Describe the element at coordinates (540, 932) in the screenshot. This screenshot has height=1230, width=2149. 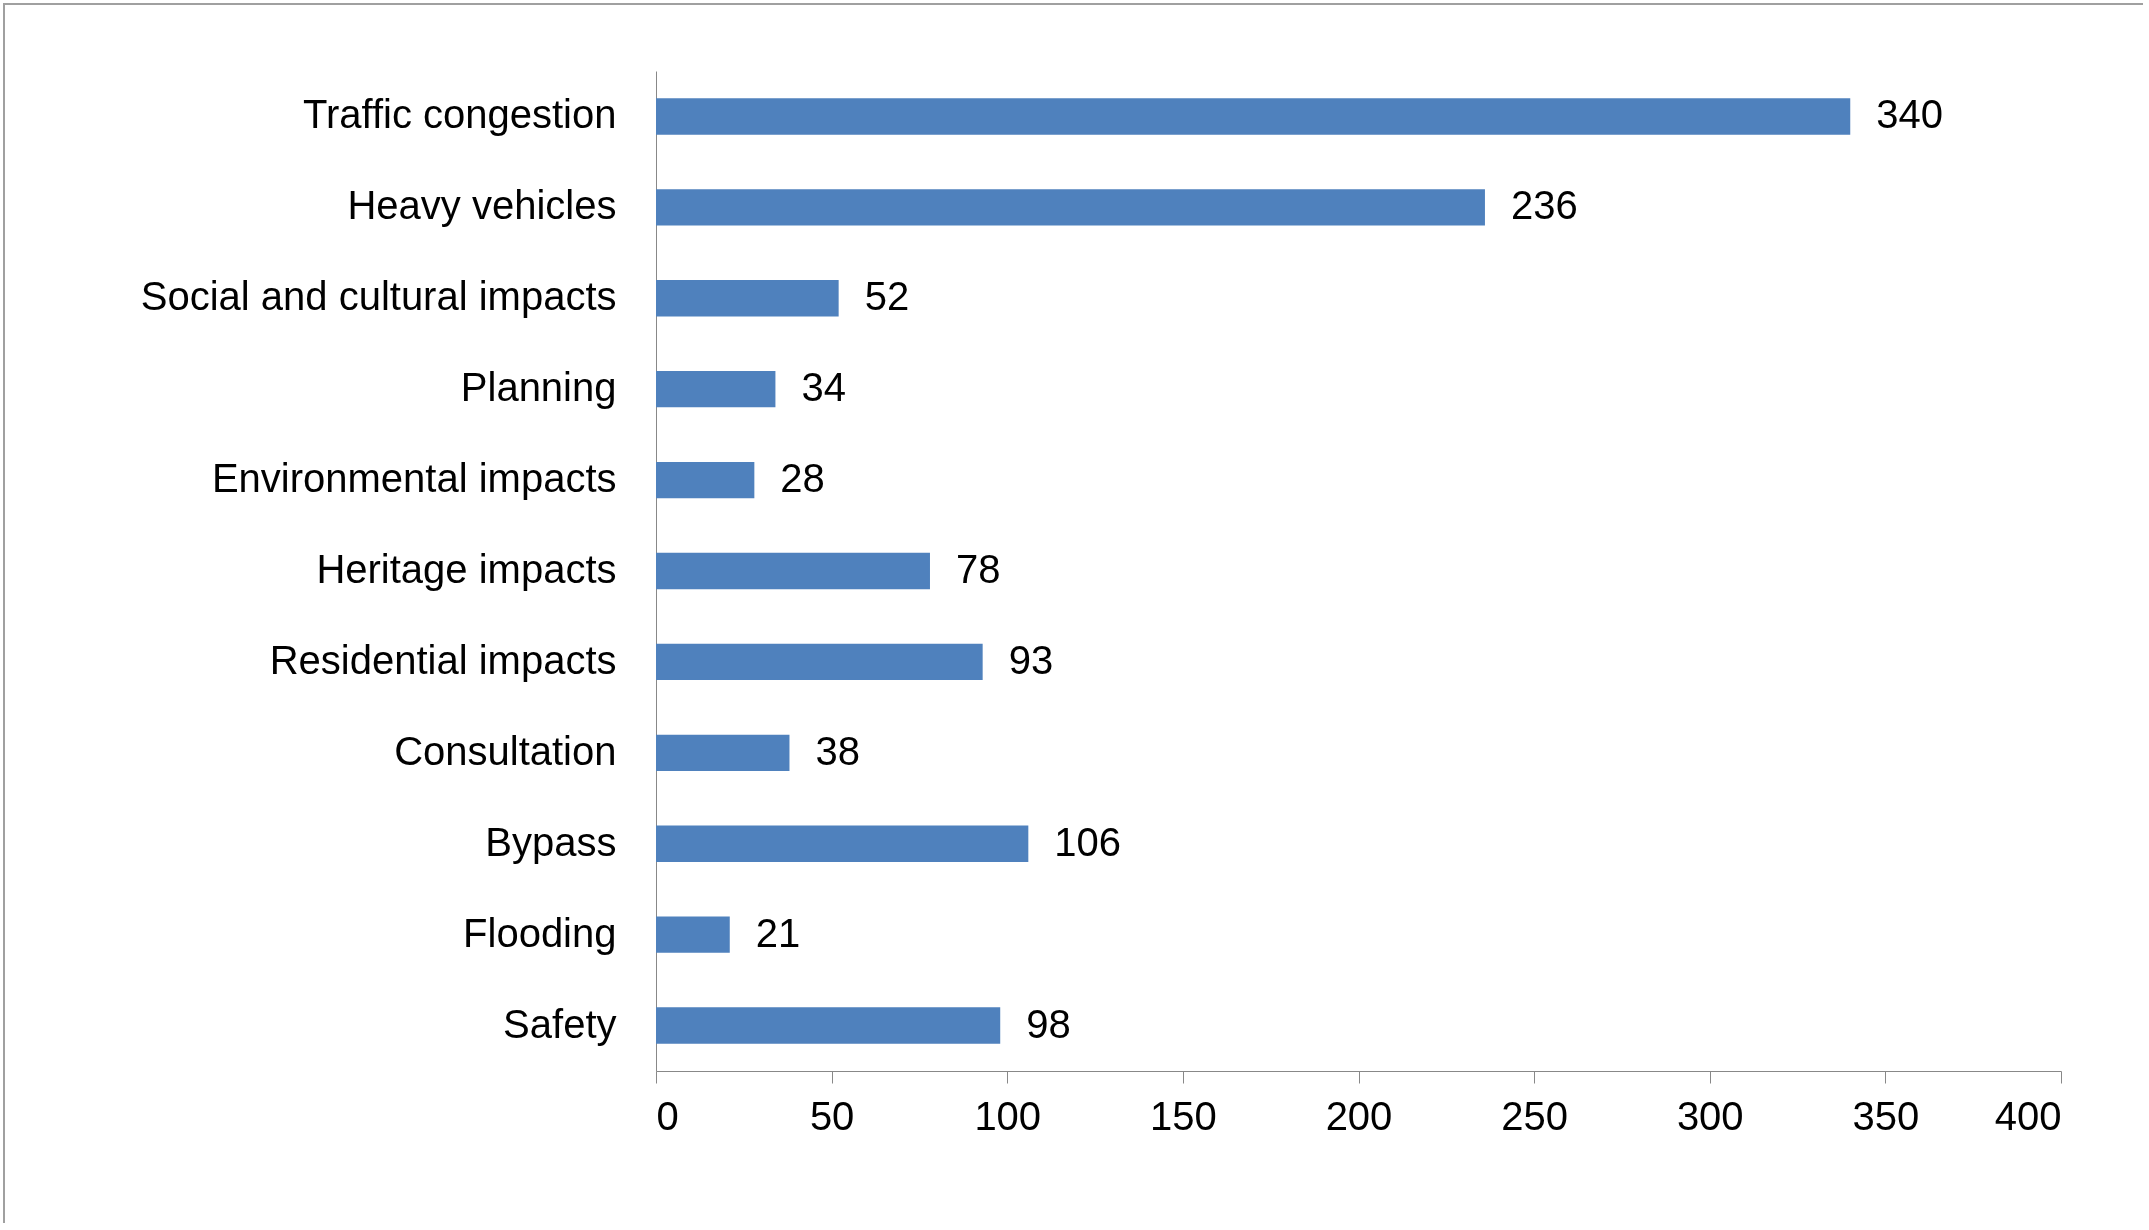
I see `y-tick-label: Flooding` at that location.